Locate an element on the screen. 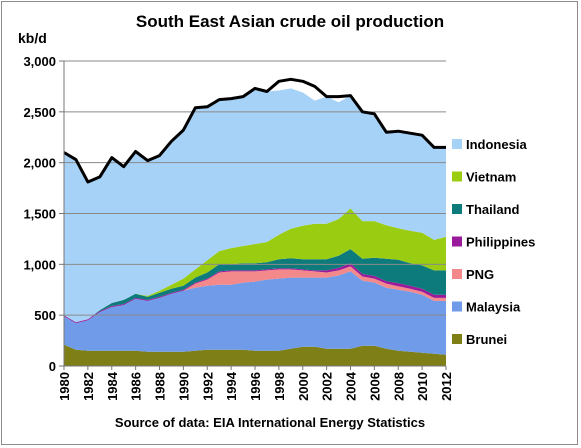 This screenshot has width=581, height=448. y-tick-label: 2,500 is located at coordinates (39, 112).